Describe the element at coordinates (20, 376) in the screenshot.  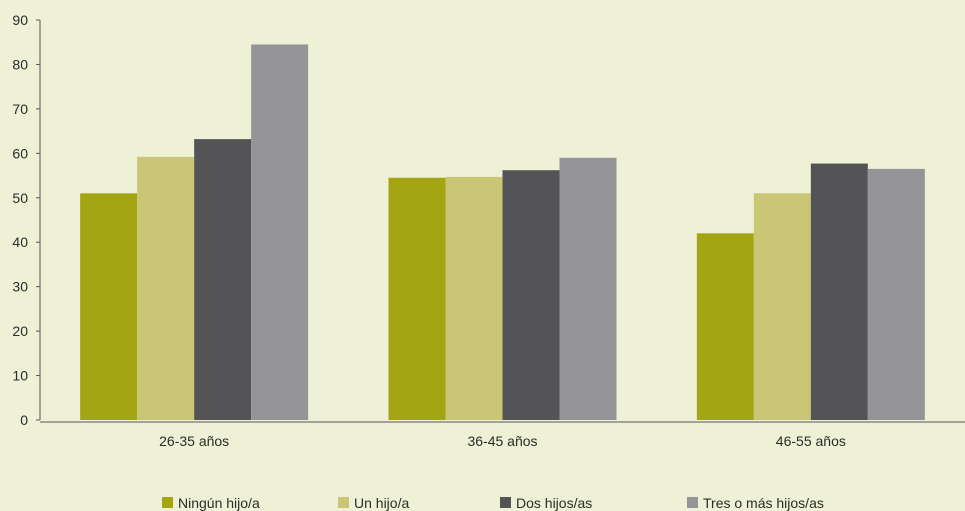
I see `y-tick-label: 10` at that location.